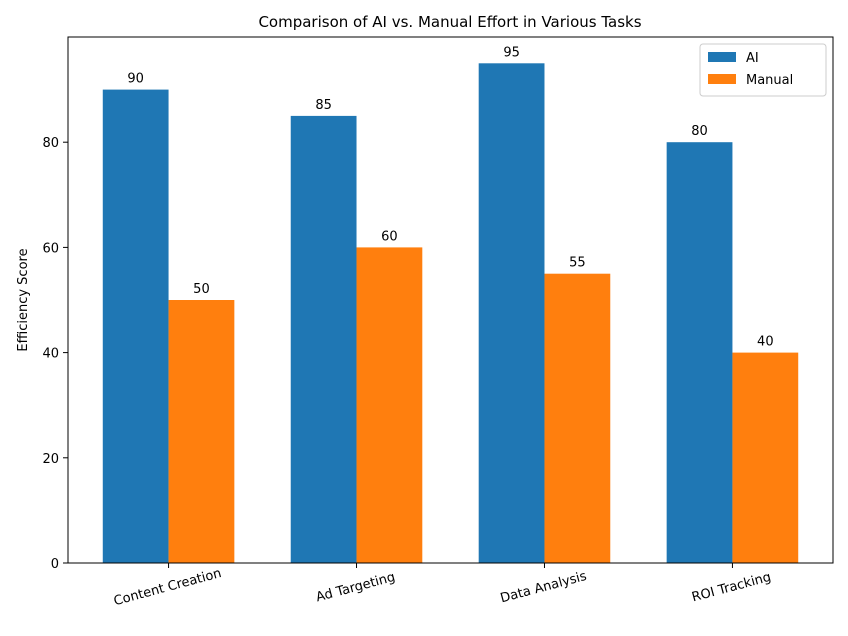 The width and height of the screenshot is (848, 636). What do you see at coordinates (23, 299) in the screenshot?
I see `y-axis-label: Efficiency Score` at bounding box center [23, 299].